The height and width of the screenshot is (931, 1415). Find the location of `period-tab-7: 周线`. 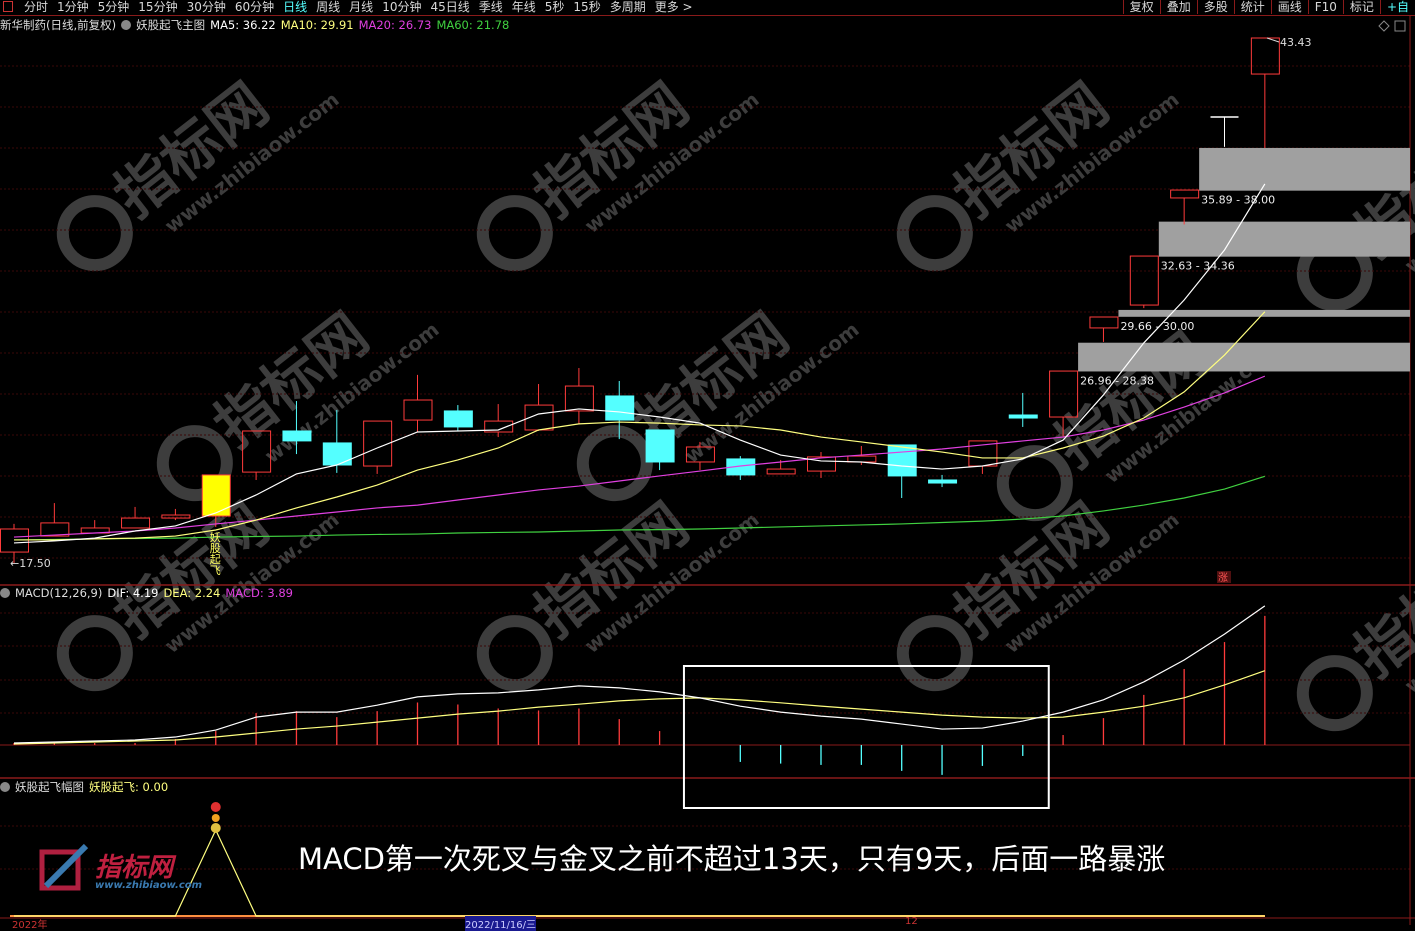

period-tab-7: 周线 is located at coordinates (328, 7).